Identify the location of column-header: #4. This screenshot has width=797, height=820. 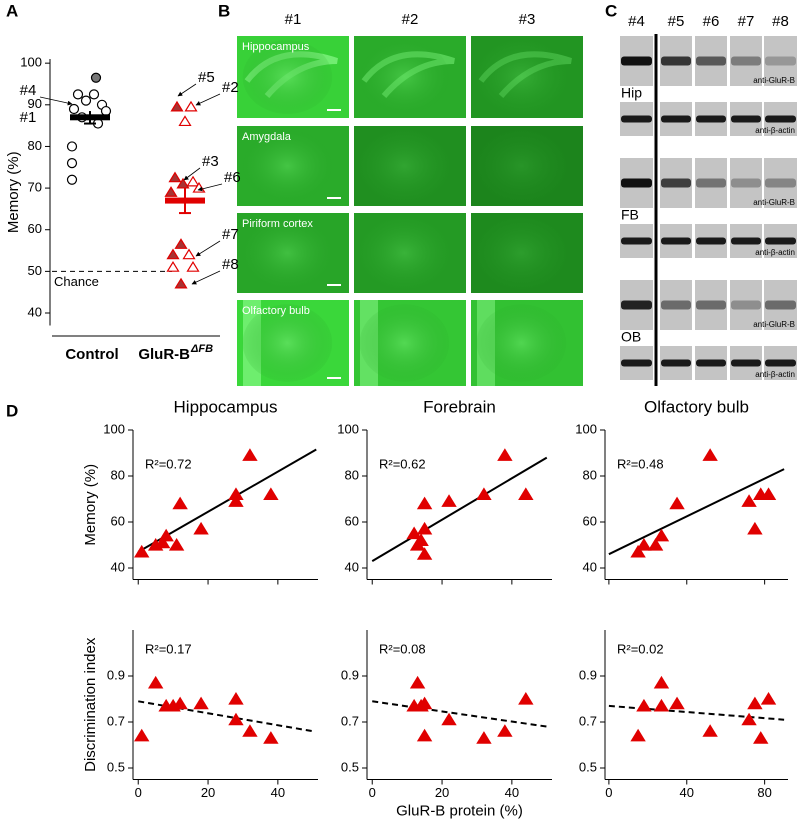
(636, 21).